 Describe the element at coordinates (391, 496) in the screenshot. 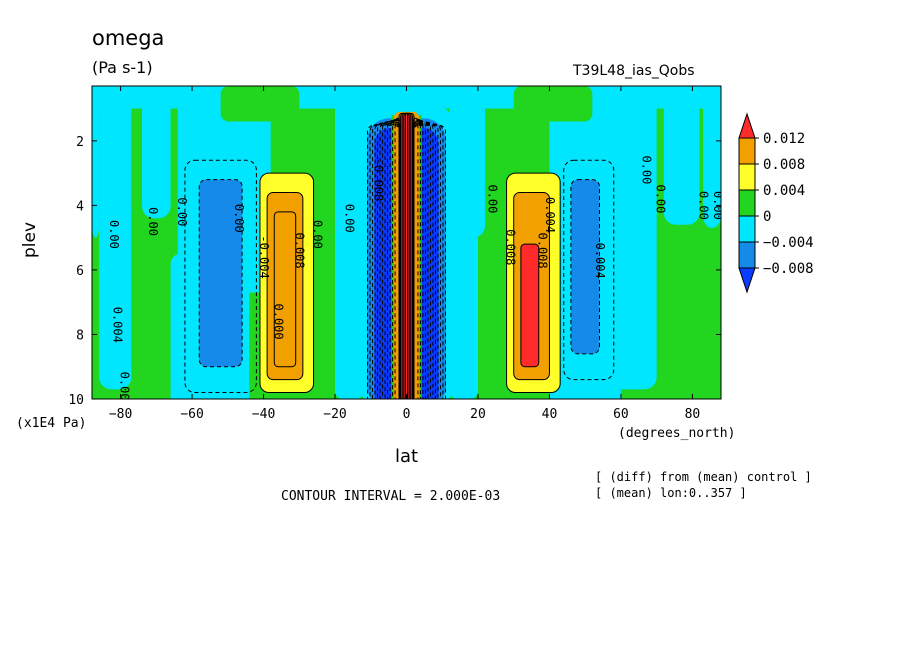

I see `contour-interval: CONTOUR INTERVAL = 2.000E-03` at that location.